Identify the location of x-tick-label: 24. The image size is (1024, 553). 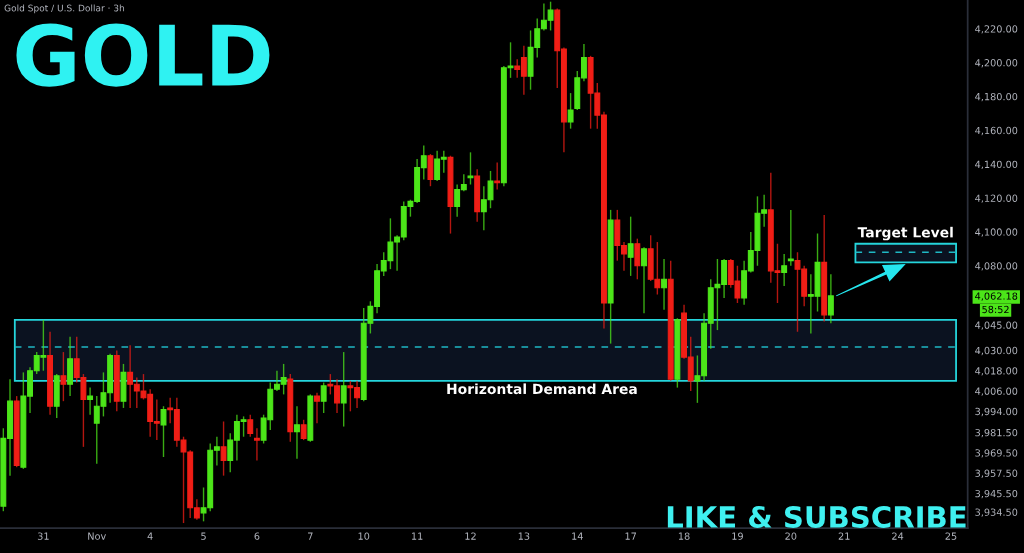
(898, 536).